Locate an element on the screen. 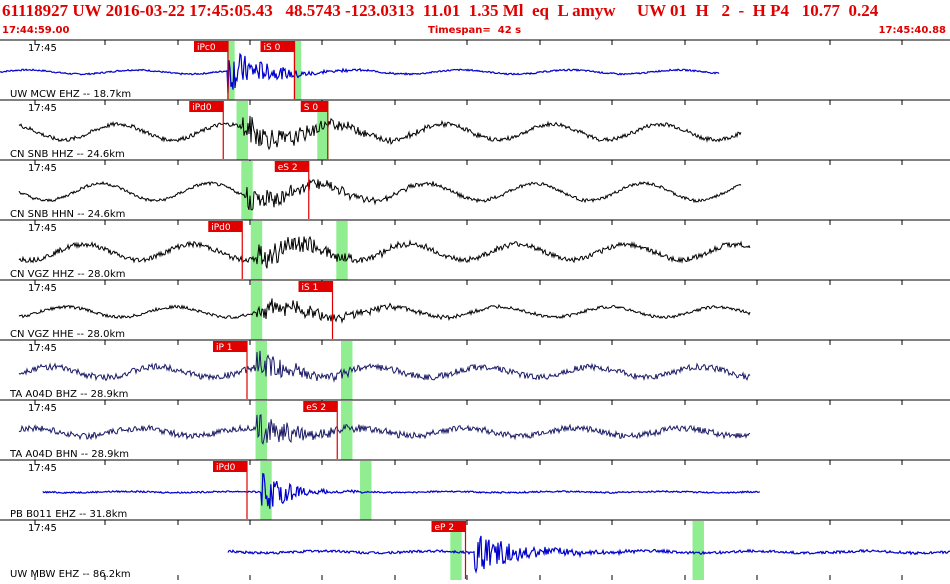 This screenshot has width=950, height=584. channel-label: TA A04D BHN -- 28.9km is located at coordinates (69, 454).